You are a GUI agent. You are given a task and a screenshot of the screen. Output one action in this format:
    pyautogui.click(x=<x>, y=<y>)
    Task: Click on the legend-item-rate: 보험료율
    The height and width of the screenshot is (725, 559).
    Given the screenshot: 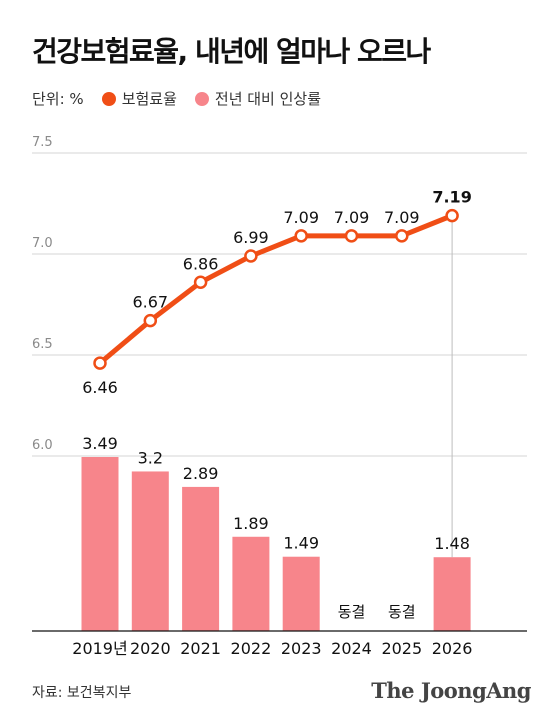 What is the action you would take?
    pyautogui.click(x=139, y=98)
    